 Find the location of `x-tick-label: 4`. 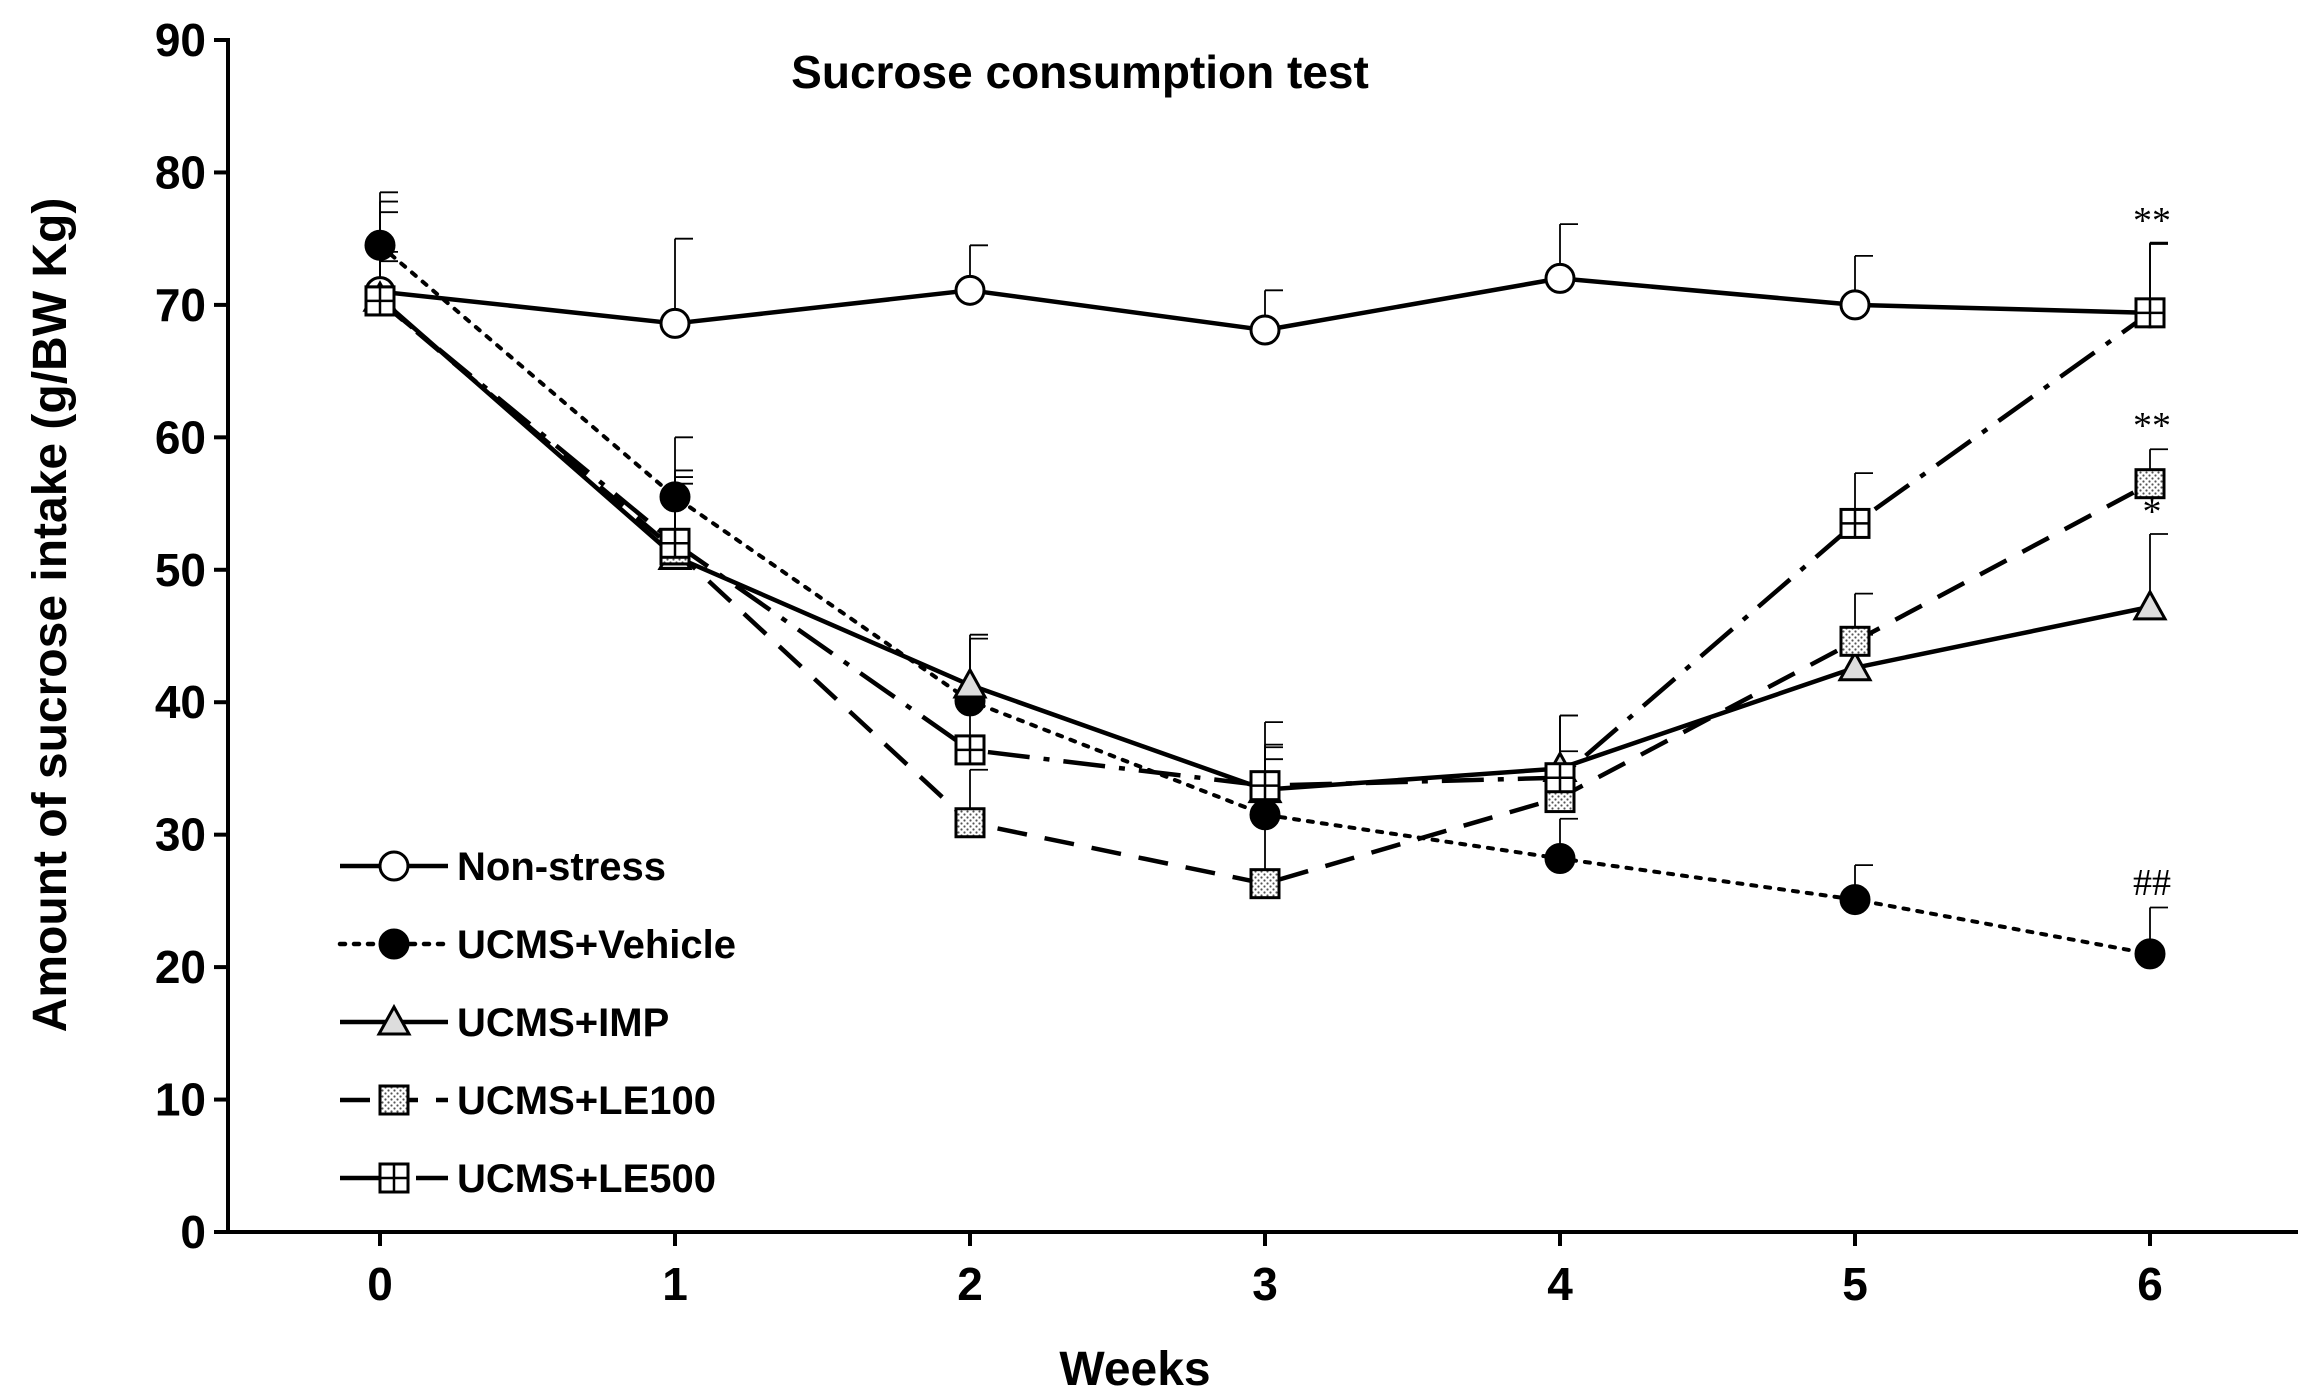

x-tick-label: 4 is located at coordinates (1560, 1284).